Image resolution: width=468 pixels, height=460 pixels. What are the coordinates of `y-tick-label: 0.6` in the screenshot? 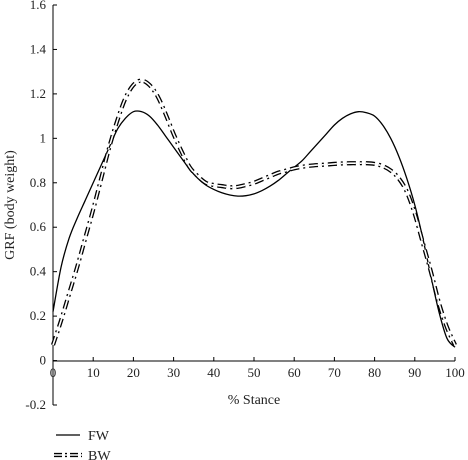 It's located at (38, 226).